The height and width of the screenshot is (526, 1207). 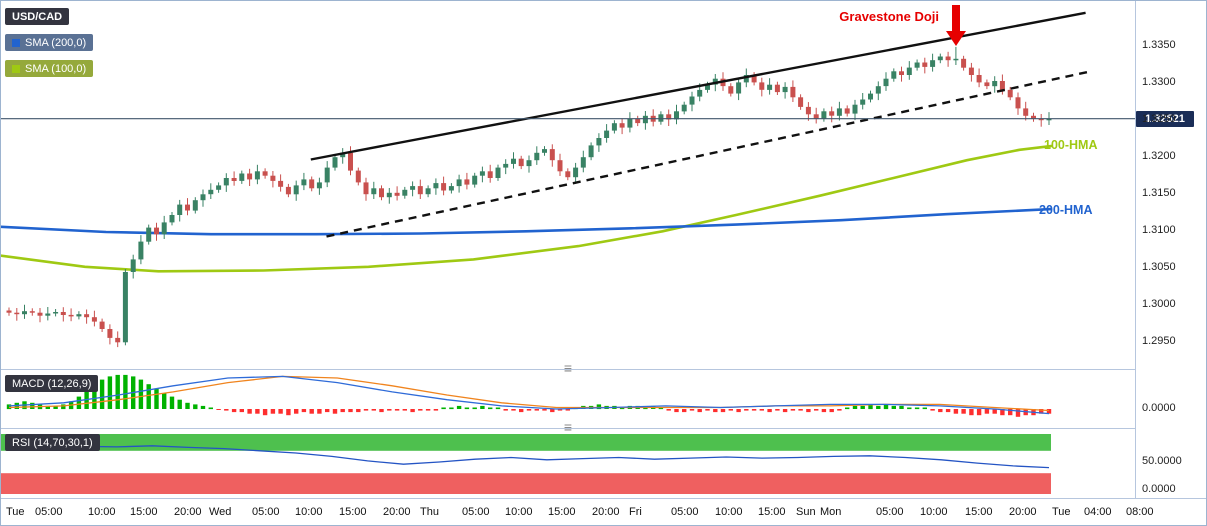 I want to click on time-axis-label: 10:00, so click(x=102, y=512).